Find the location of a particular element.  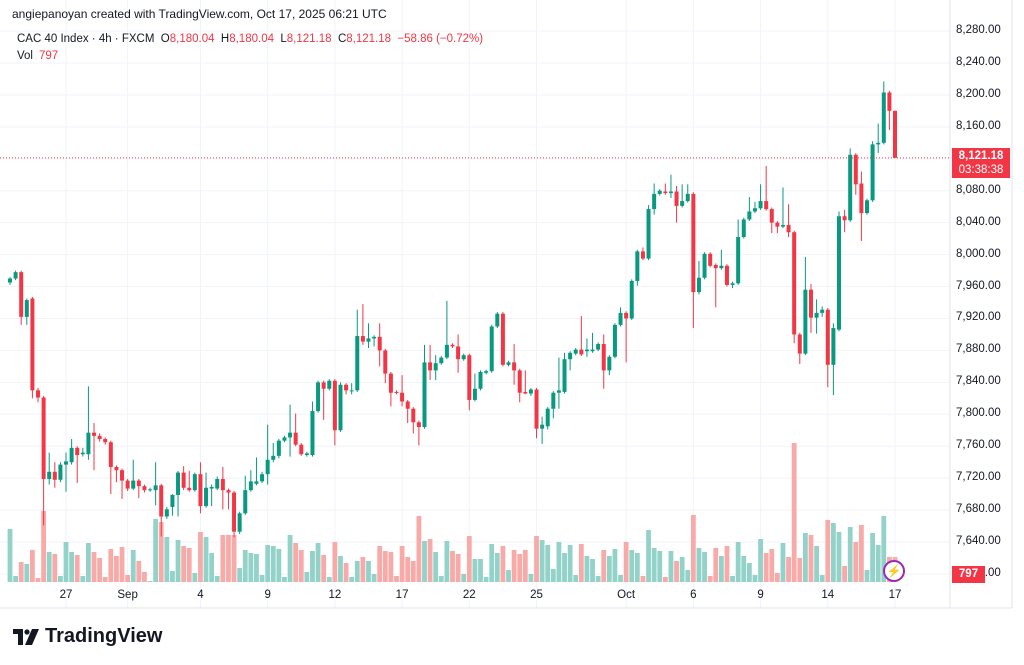

open-label: O is located at coordinates (165, 39).